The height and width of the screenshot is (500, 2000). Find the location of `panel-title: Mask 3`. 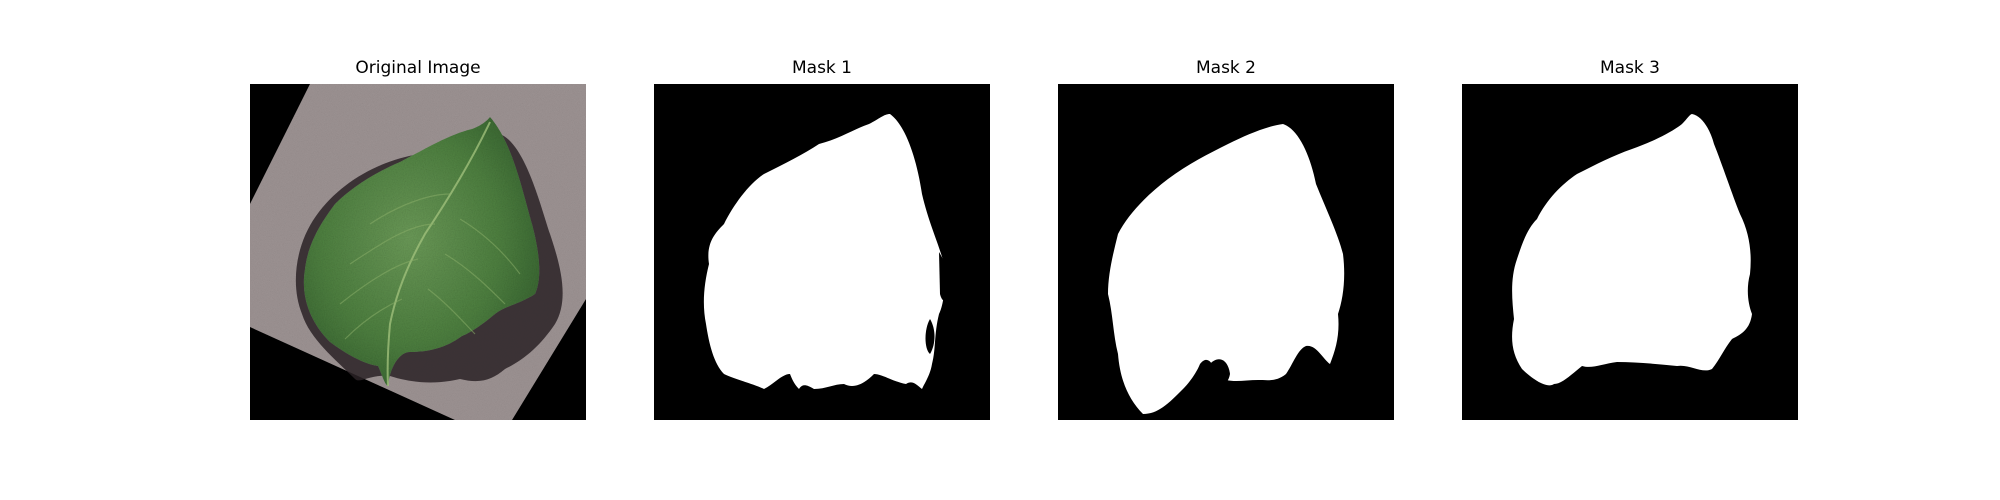

panel-title: Mask 3 is located at coordinates (1629, 68).